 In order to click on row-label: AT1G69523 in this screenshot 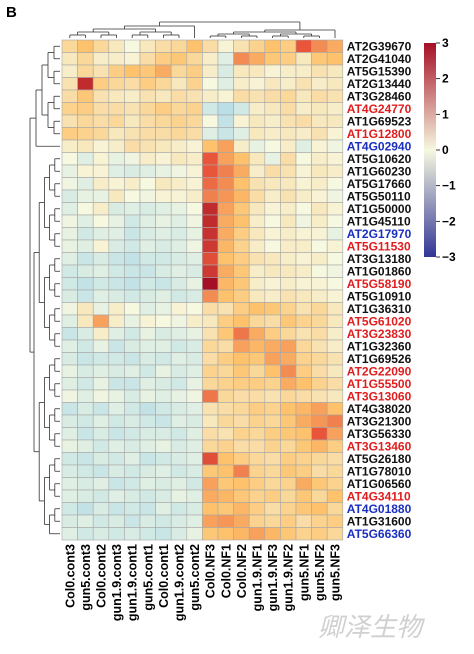, I will do `click(379, 121)`.